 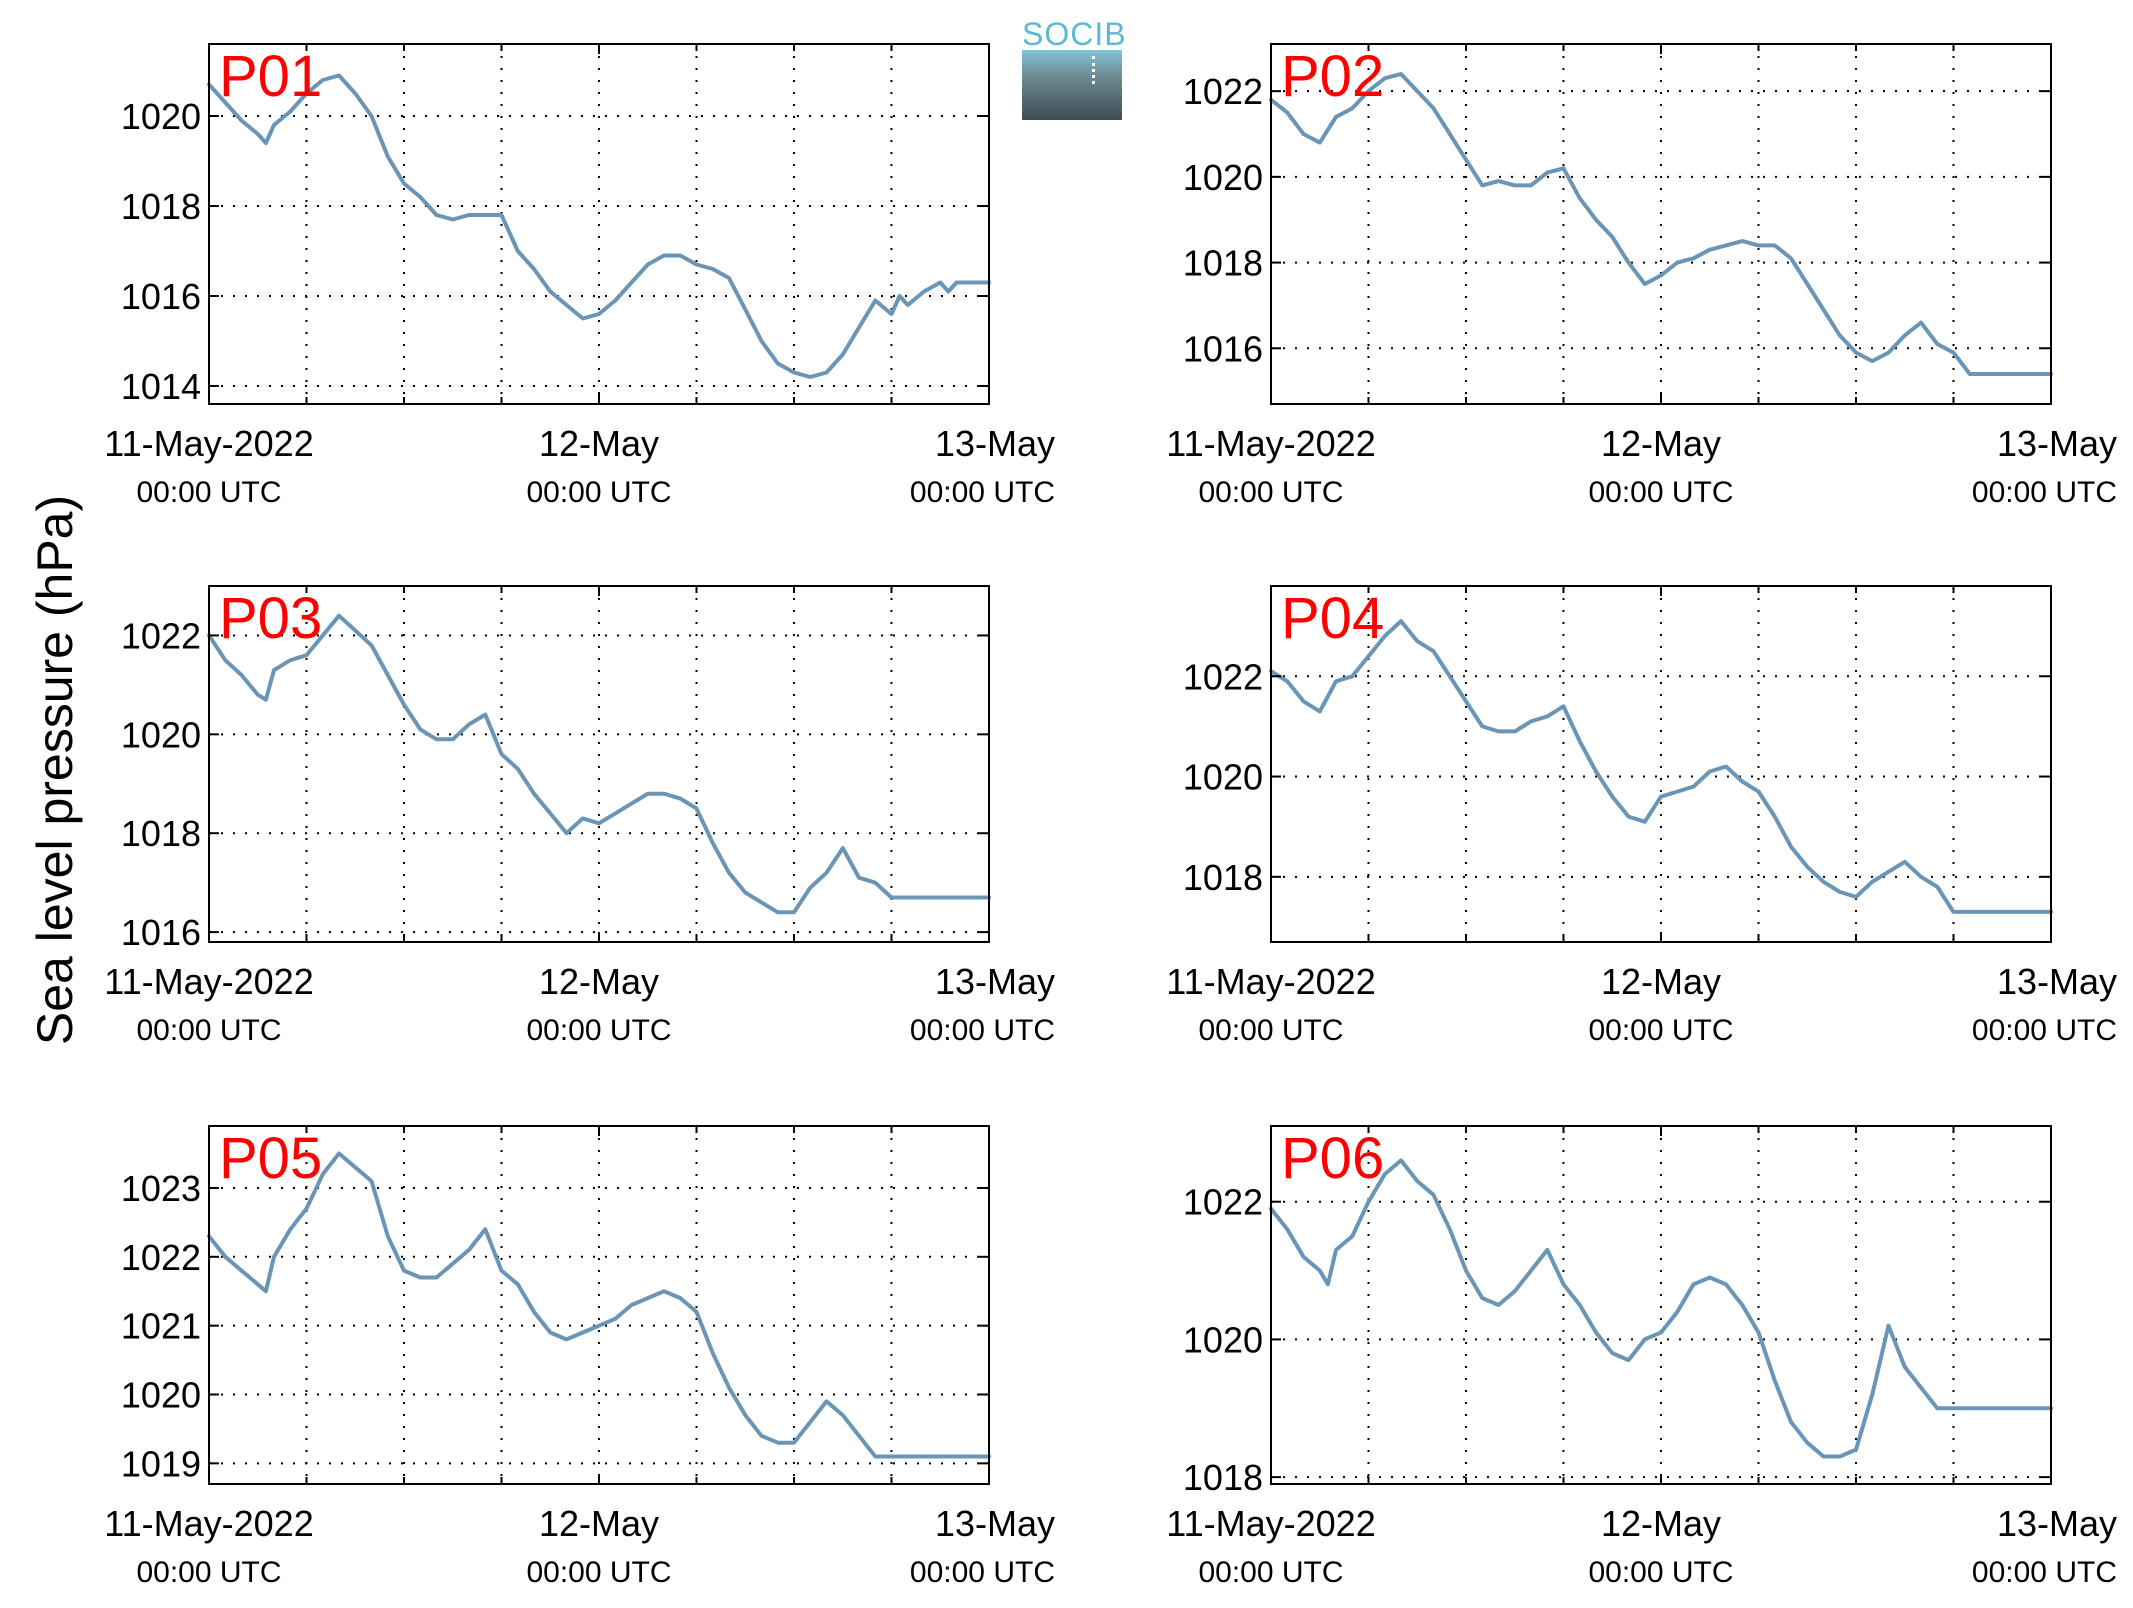 I want to click on panel-label: P01, so click(x=270, y=76).